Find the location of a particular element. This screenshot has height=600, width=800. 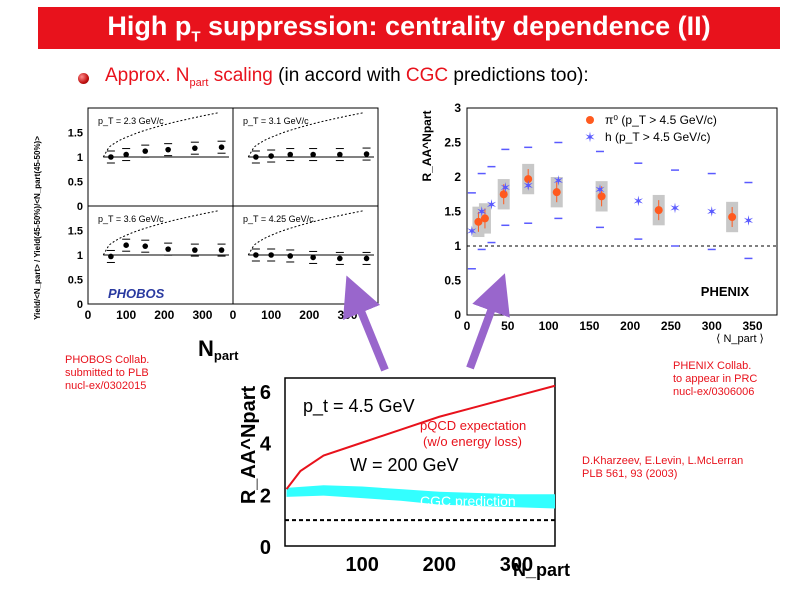

klm-cgc-band is located at coordinates (420, 497).